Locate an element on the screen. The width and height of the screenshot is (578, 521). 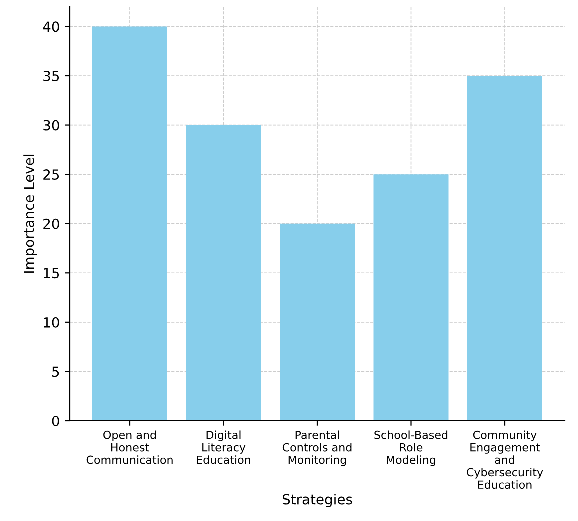
x-tick-label: Parental Controls and Monitoring is located at coordinates (317, 448).